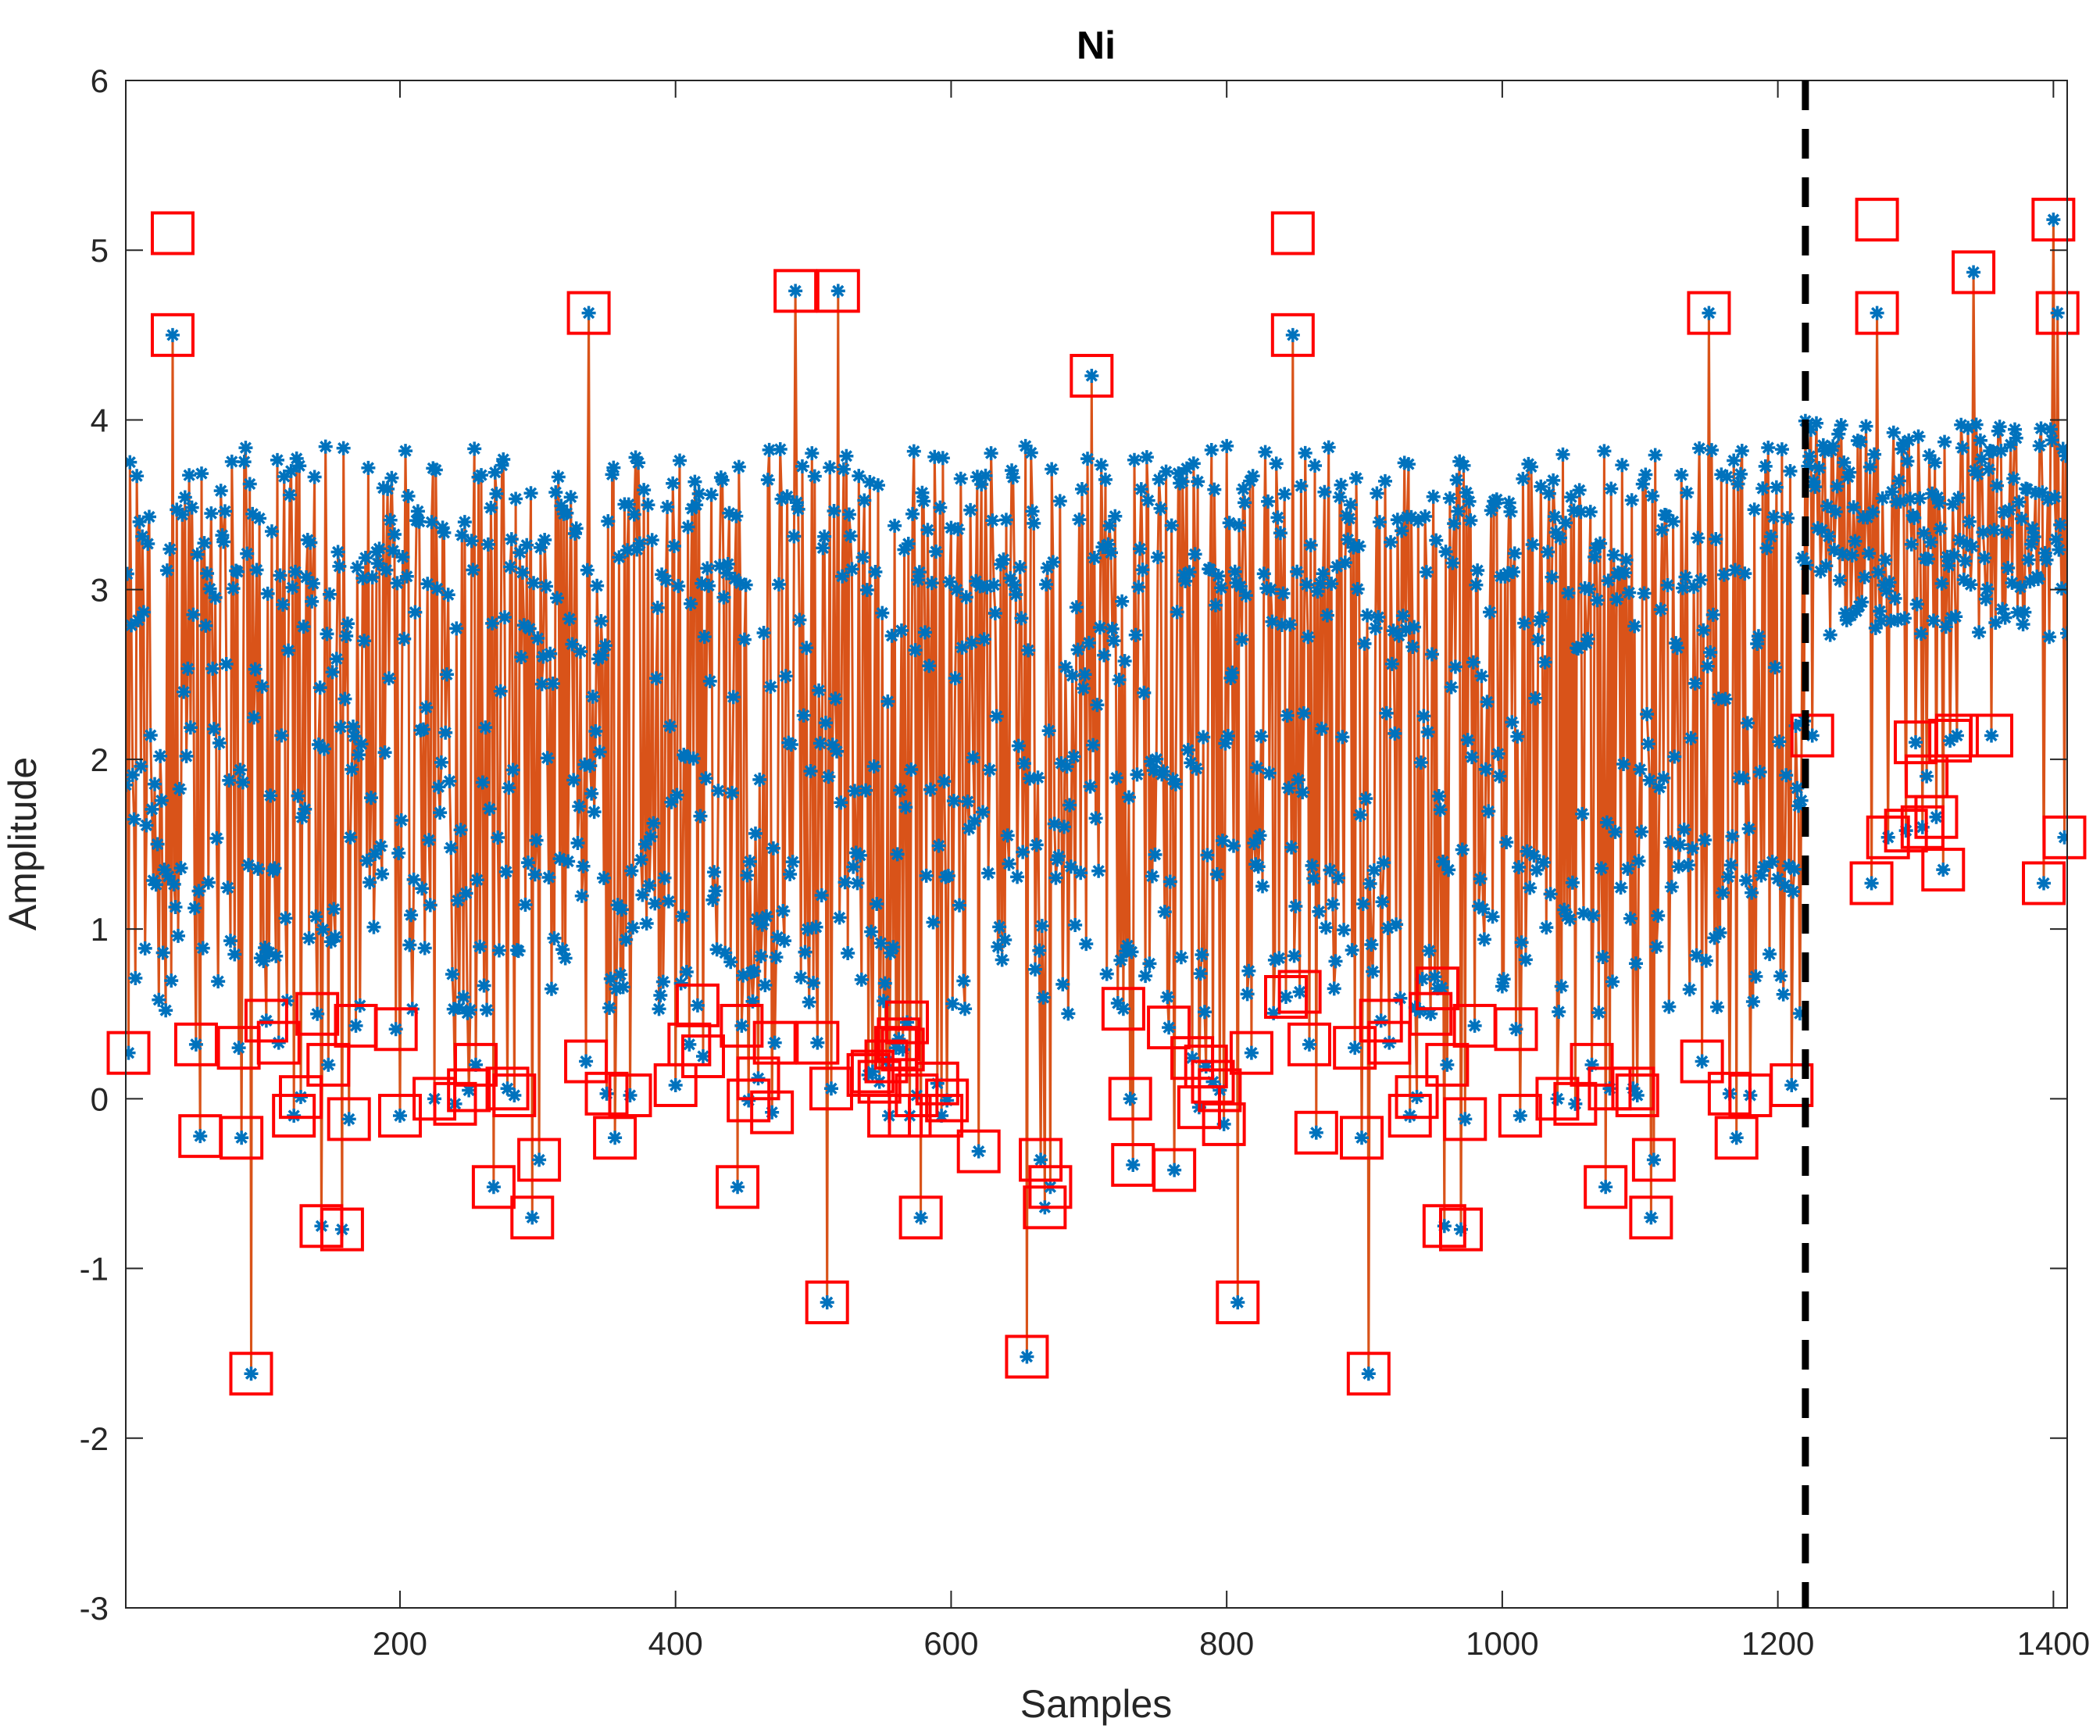 This screenshot has height=1736, width=2100. Describe the element at coordinates (100, 251) in the screenshot. I see `y-tick-label: 5` at that location.